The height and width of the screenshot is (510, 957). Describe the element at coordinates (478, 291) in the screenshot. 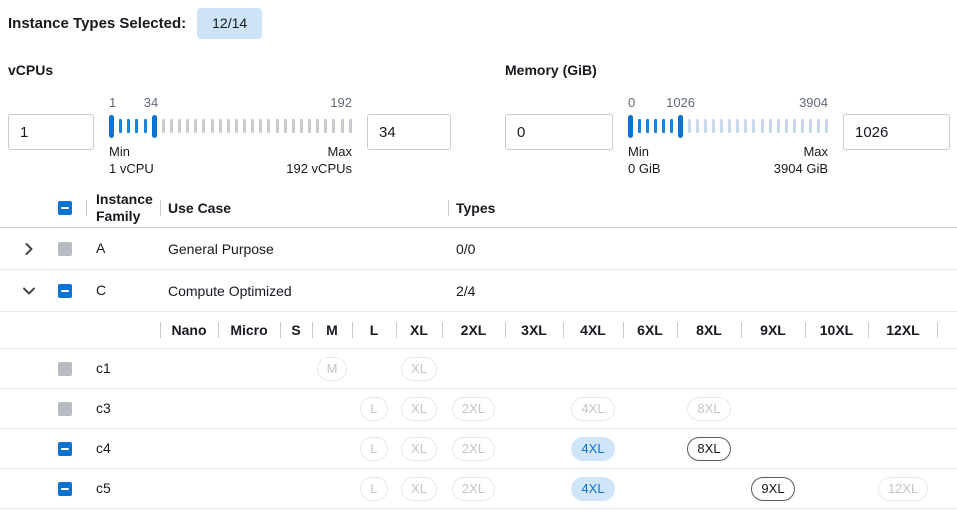

I see `family-row-c: C Compute Optimized 2/4` at that location.